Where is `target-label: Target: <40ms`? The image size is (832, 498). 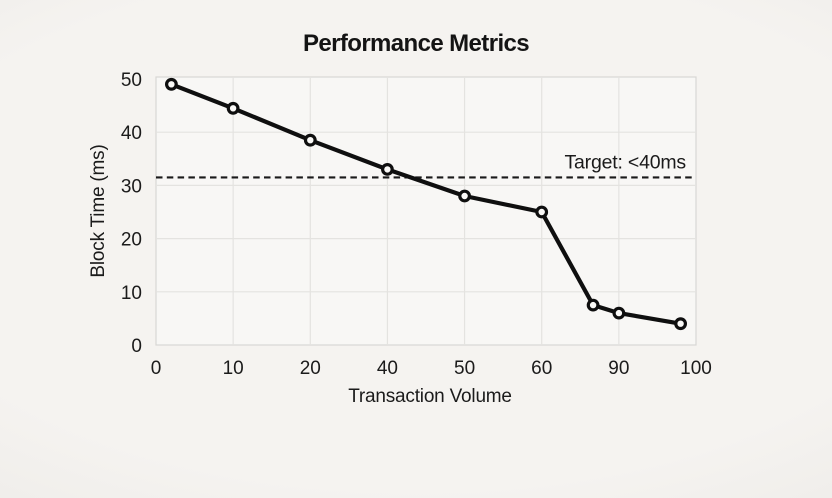
target-label: Target: <40ms is located at coordinates (625, 162).